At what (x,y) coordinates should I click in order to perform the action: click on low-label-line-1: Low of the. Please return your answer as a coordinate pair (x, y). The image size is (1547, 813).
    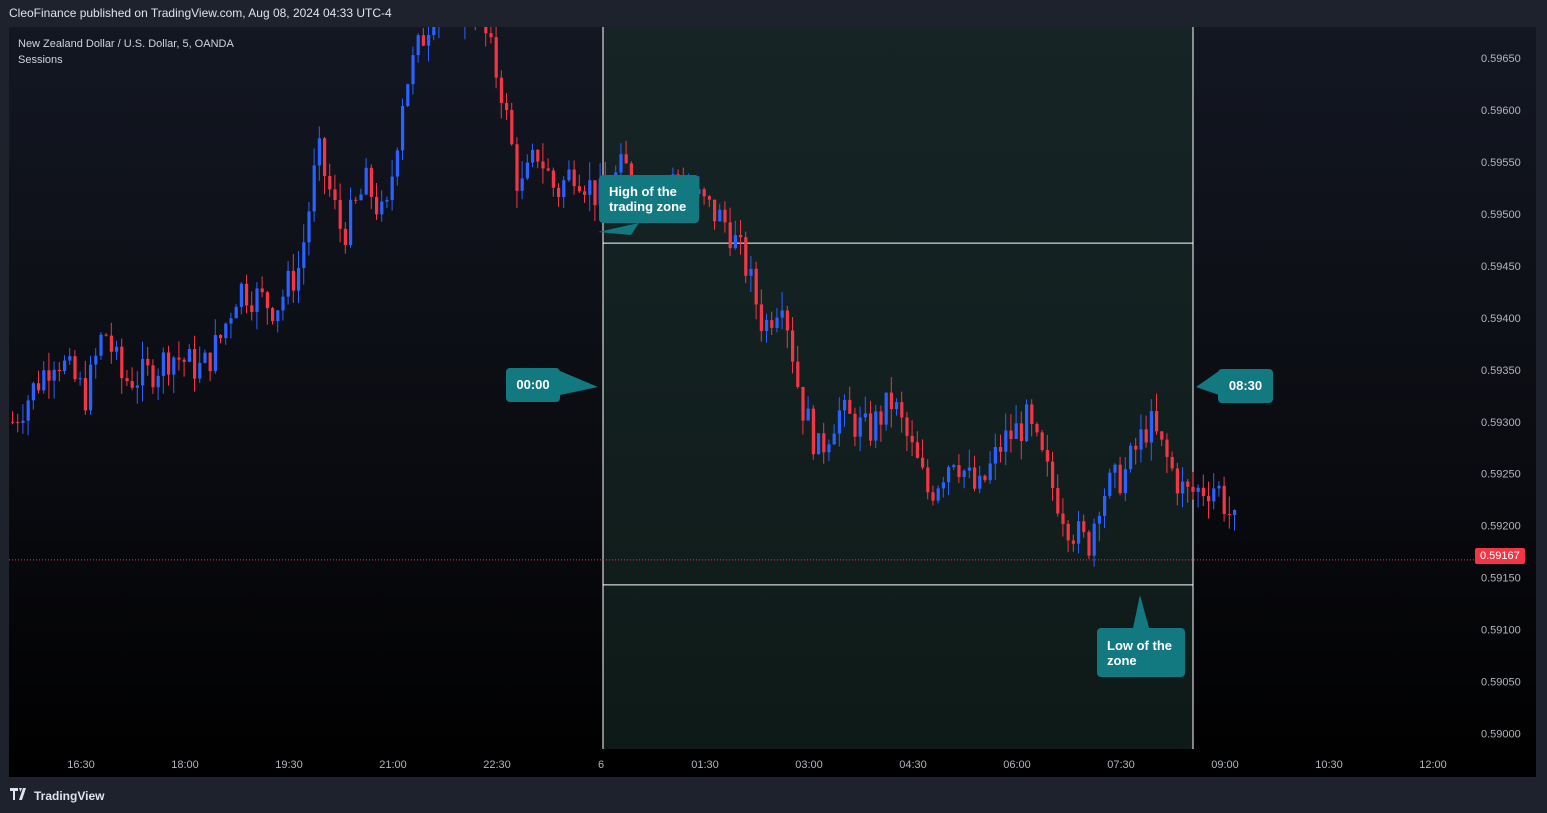
    Looking at the image, I should click on (1139, 645).